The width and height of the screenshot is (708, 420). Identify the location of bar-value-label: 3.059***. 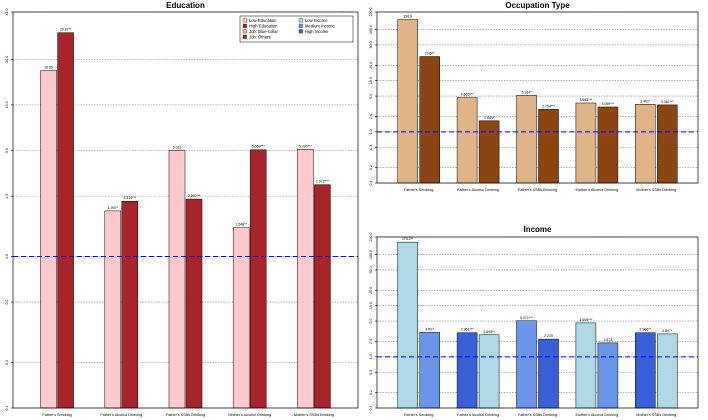
(607, 104).